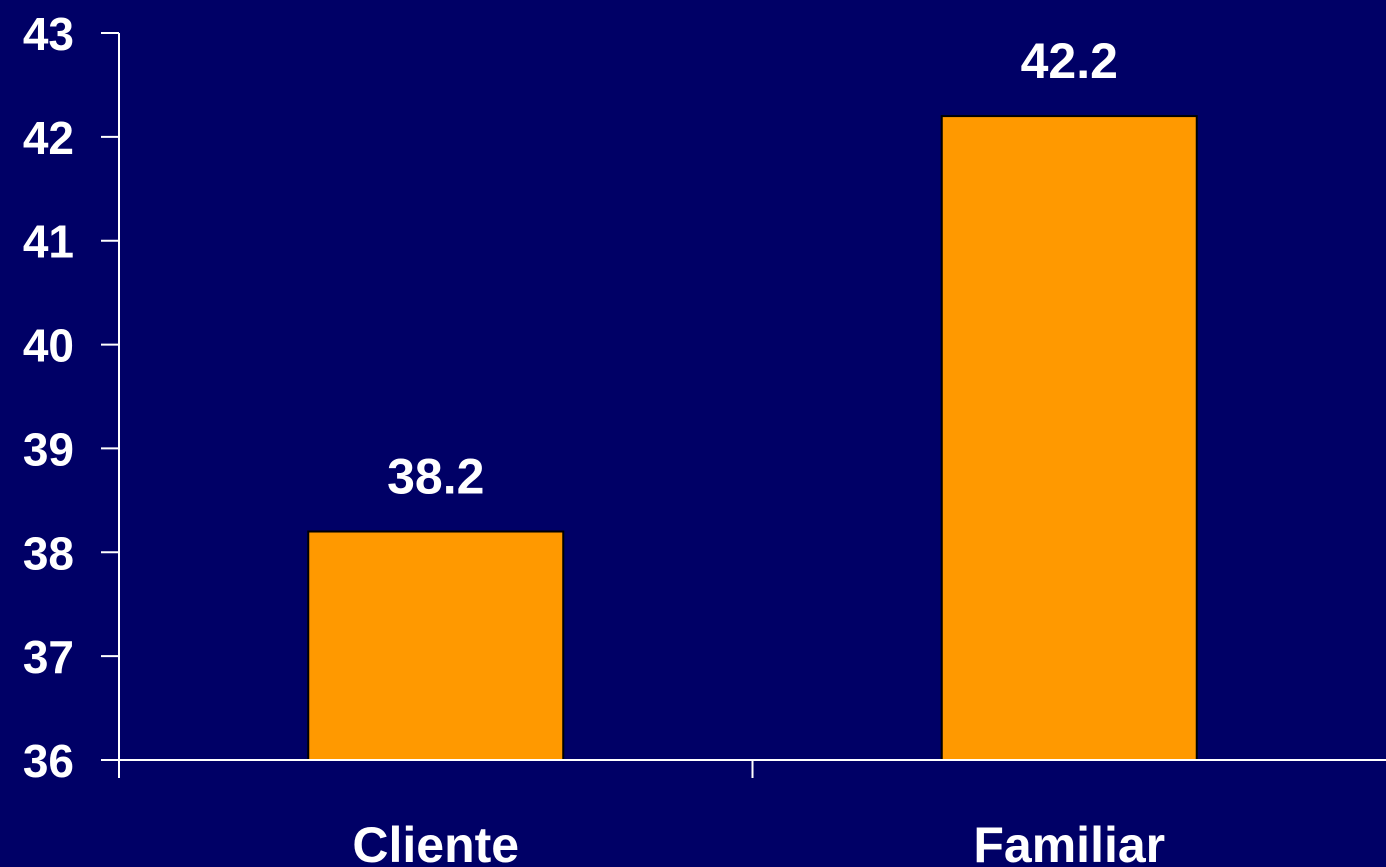  I want to click on y-tick-label-40: 40, so click(48, 346).